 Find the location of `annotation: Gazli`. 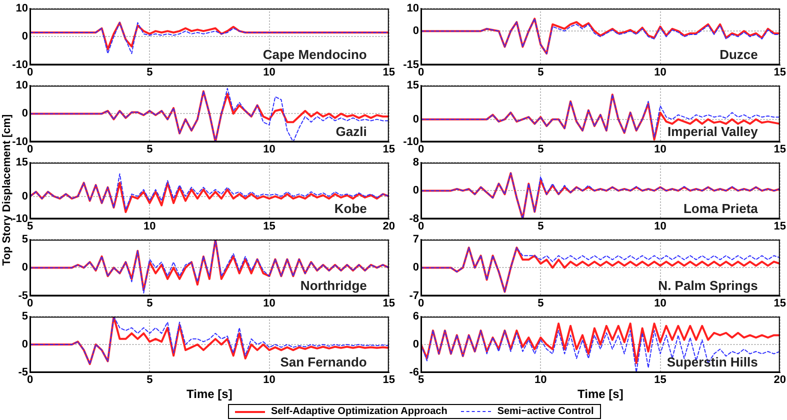

annotation: Gazli is located at coordinates (351, 131).